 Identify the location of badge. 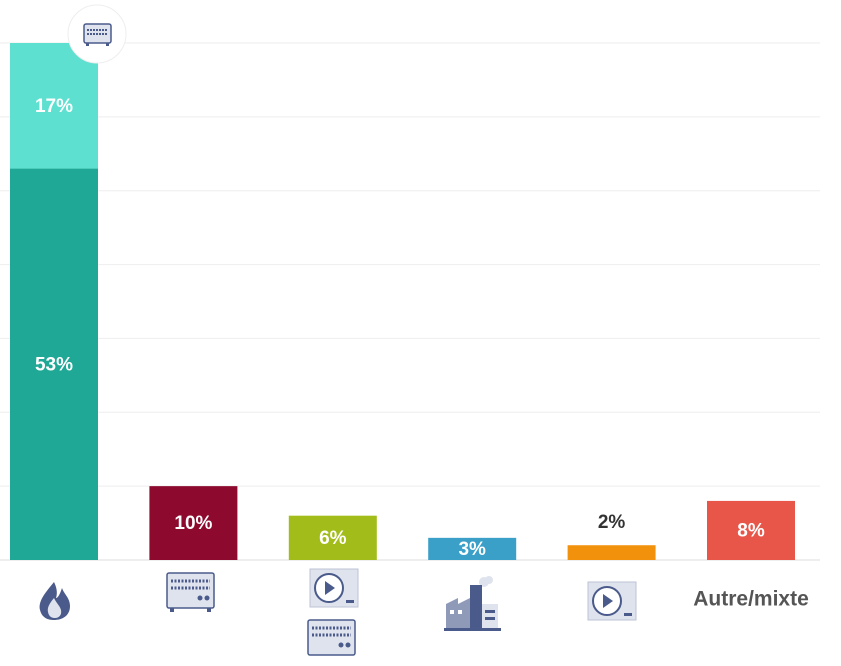
(97, 34).